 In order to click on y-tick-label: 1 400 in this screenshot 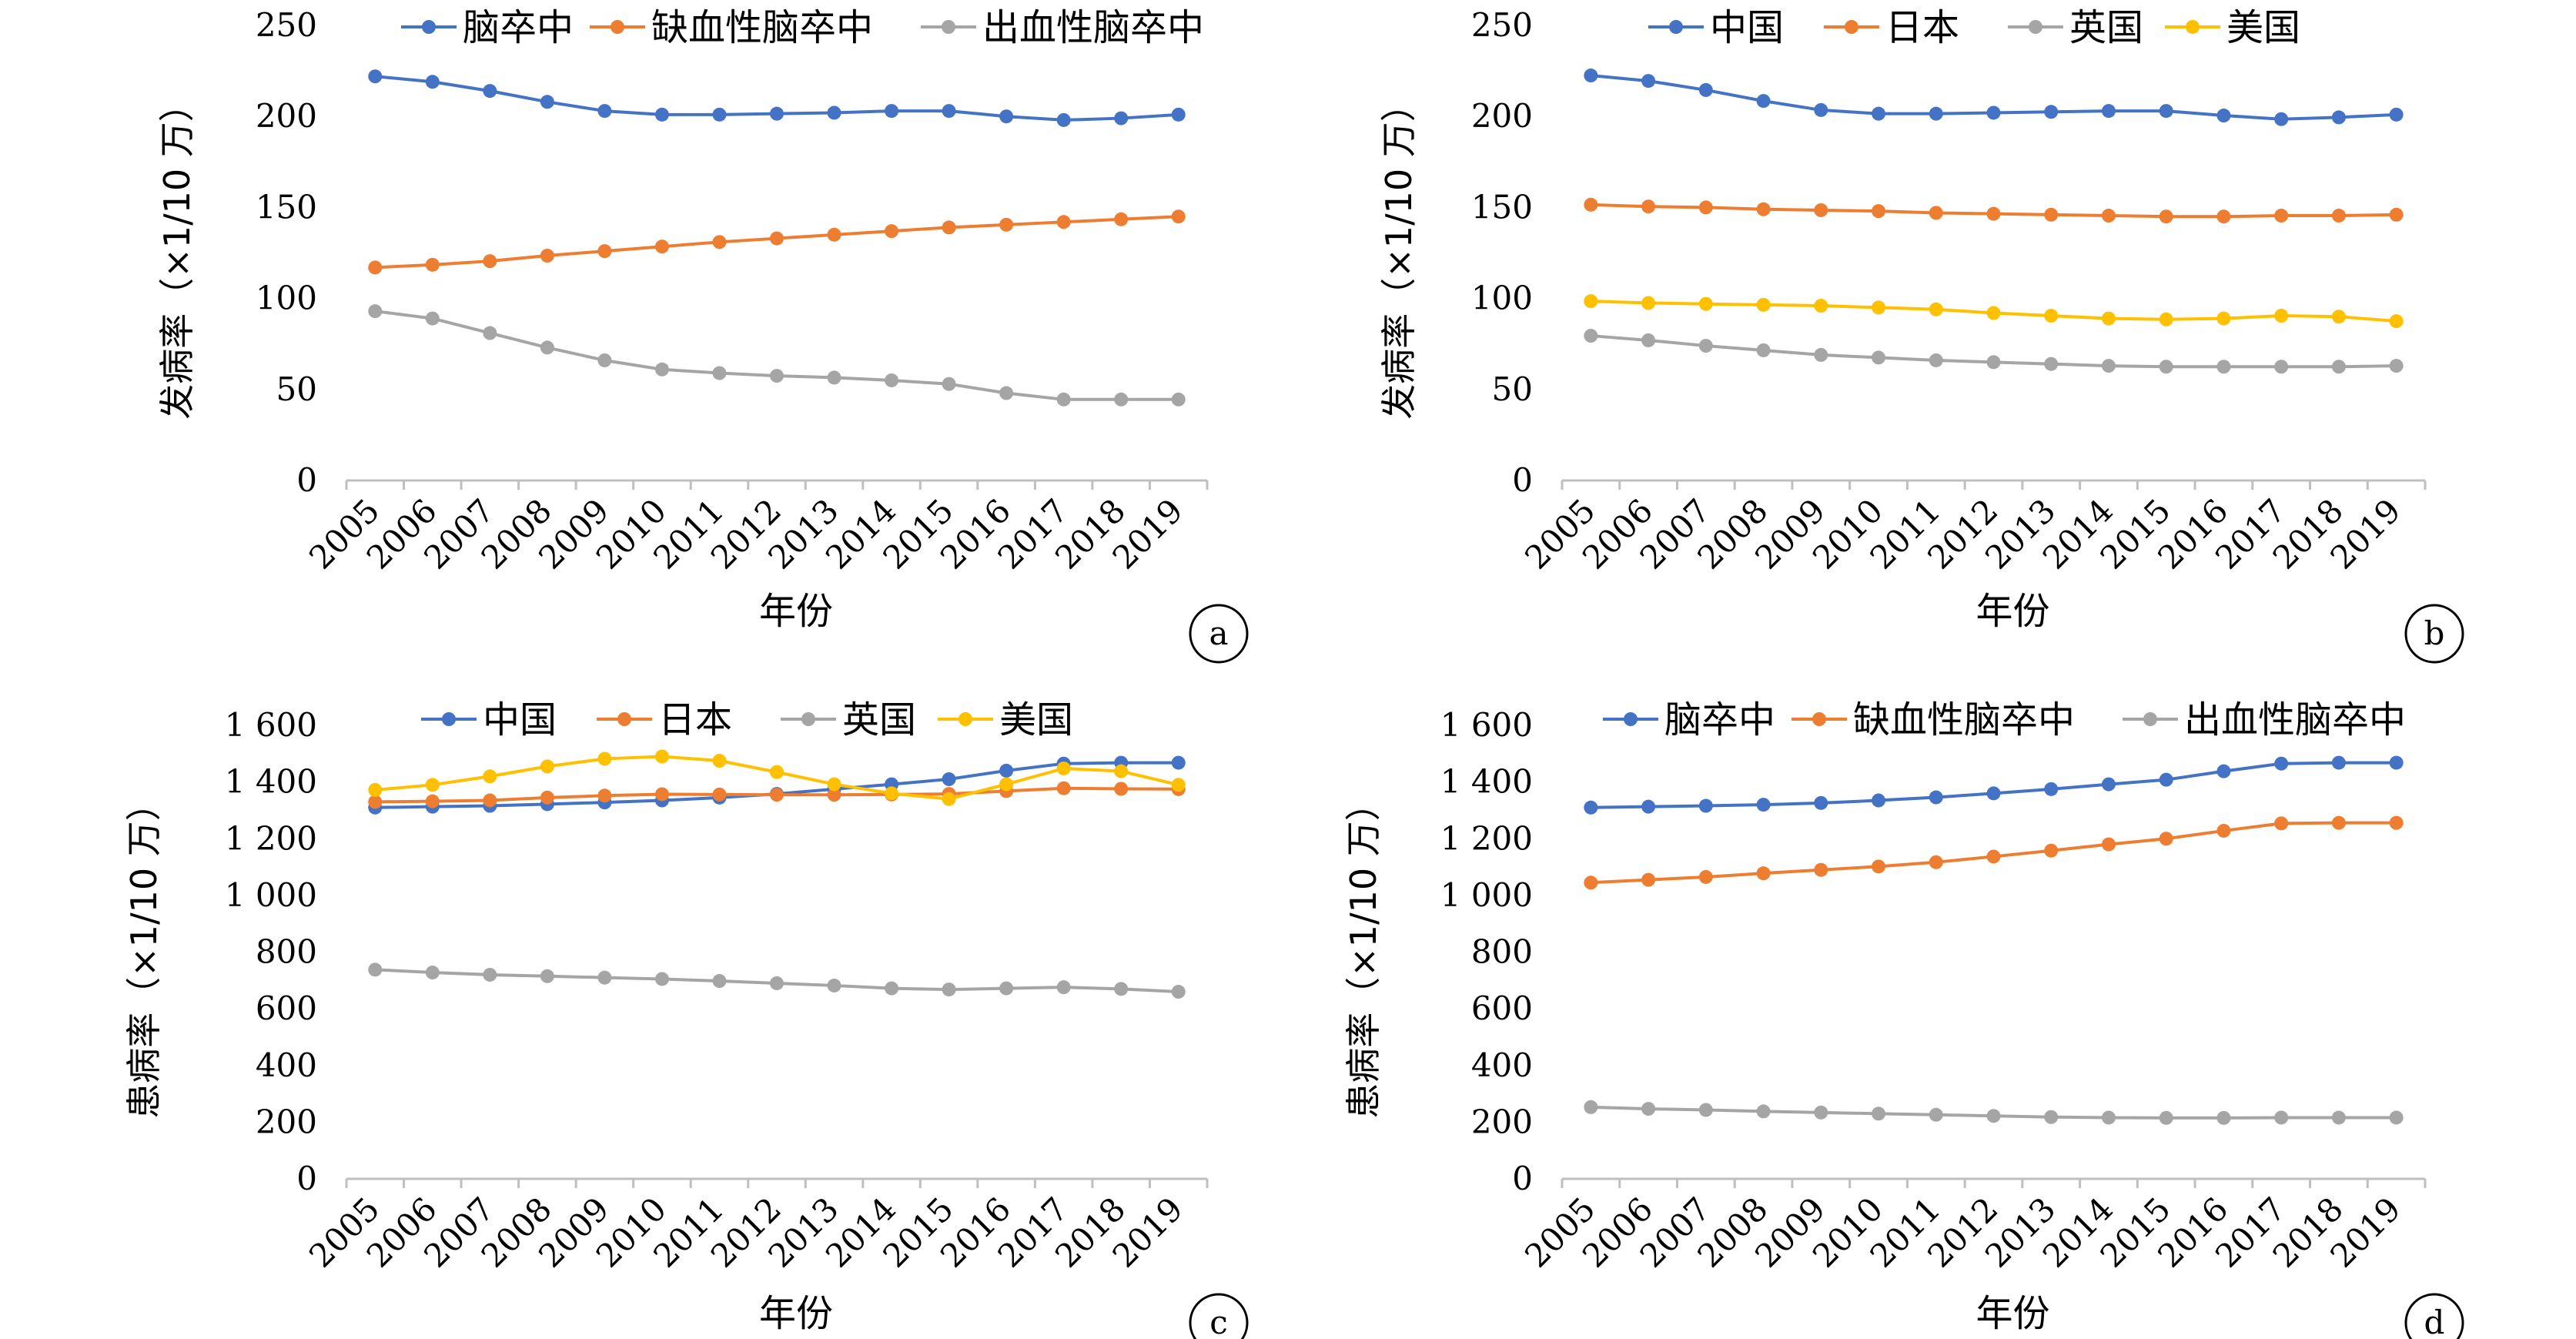, I will do `click(271, 782)`.